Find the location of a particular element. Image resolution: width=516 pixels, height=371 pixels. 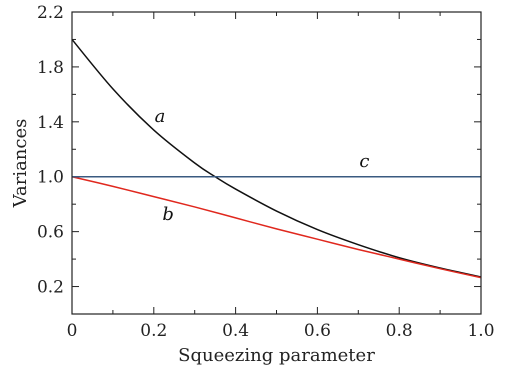

x-axis-title: Squeezing parameter is located at coordinates (276, 355).